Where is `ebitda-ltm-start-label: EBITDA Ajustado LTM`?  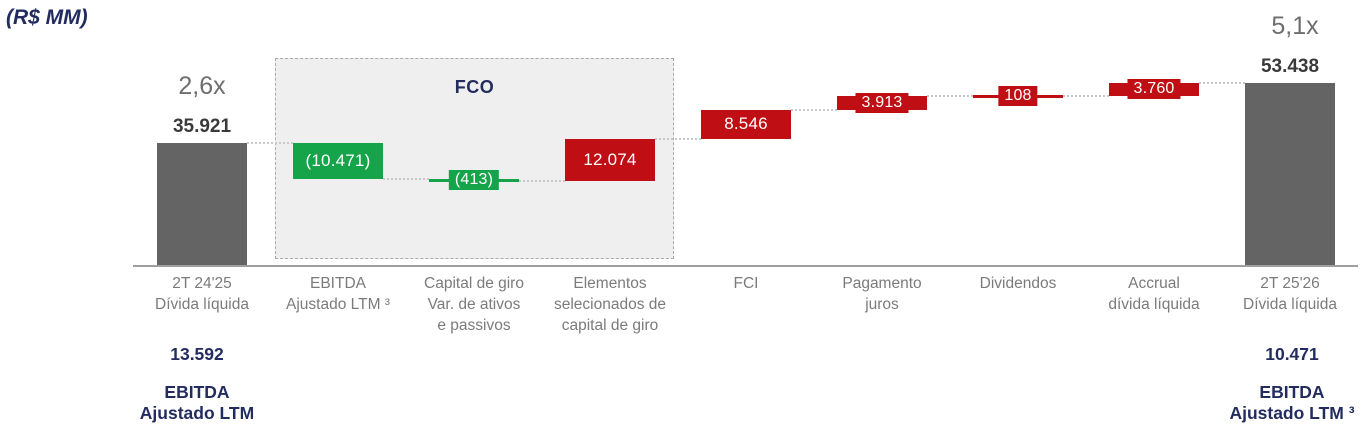 ebitda-ltm-start-label: EBITDA Ajustado LTM is located at coordinates (197, 402).